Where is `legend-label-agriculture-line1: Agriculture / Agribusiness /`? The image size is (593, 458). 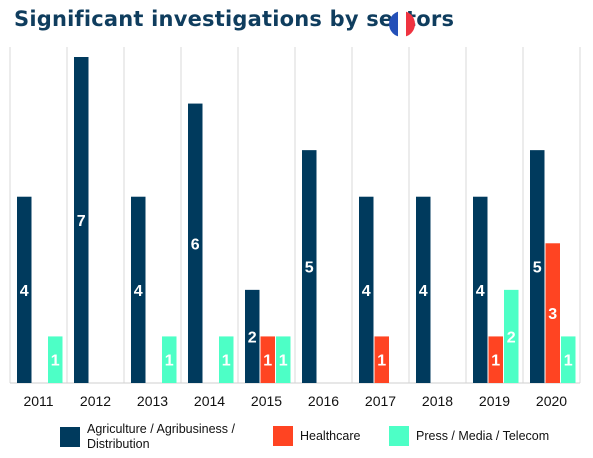
legend-label-agriculture-line1: Agriculture / Agribusiness / is located at coordinates (161, 429).